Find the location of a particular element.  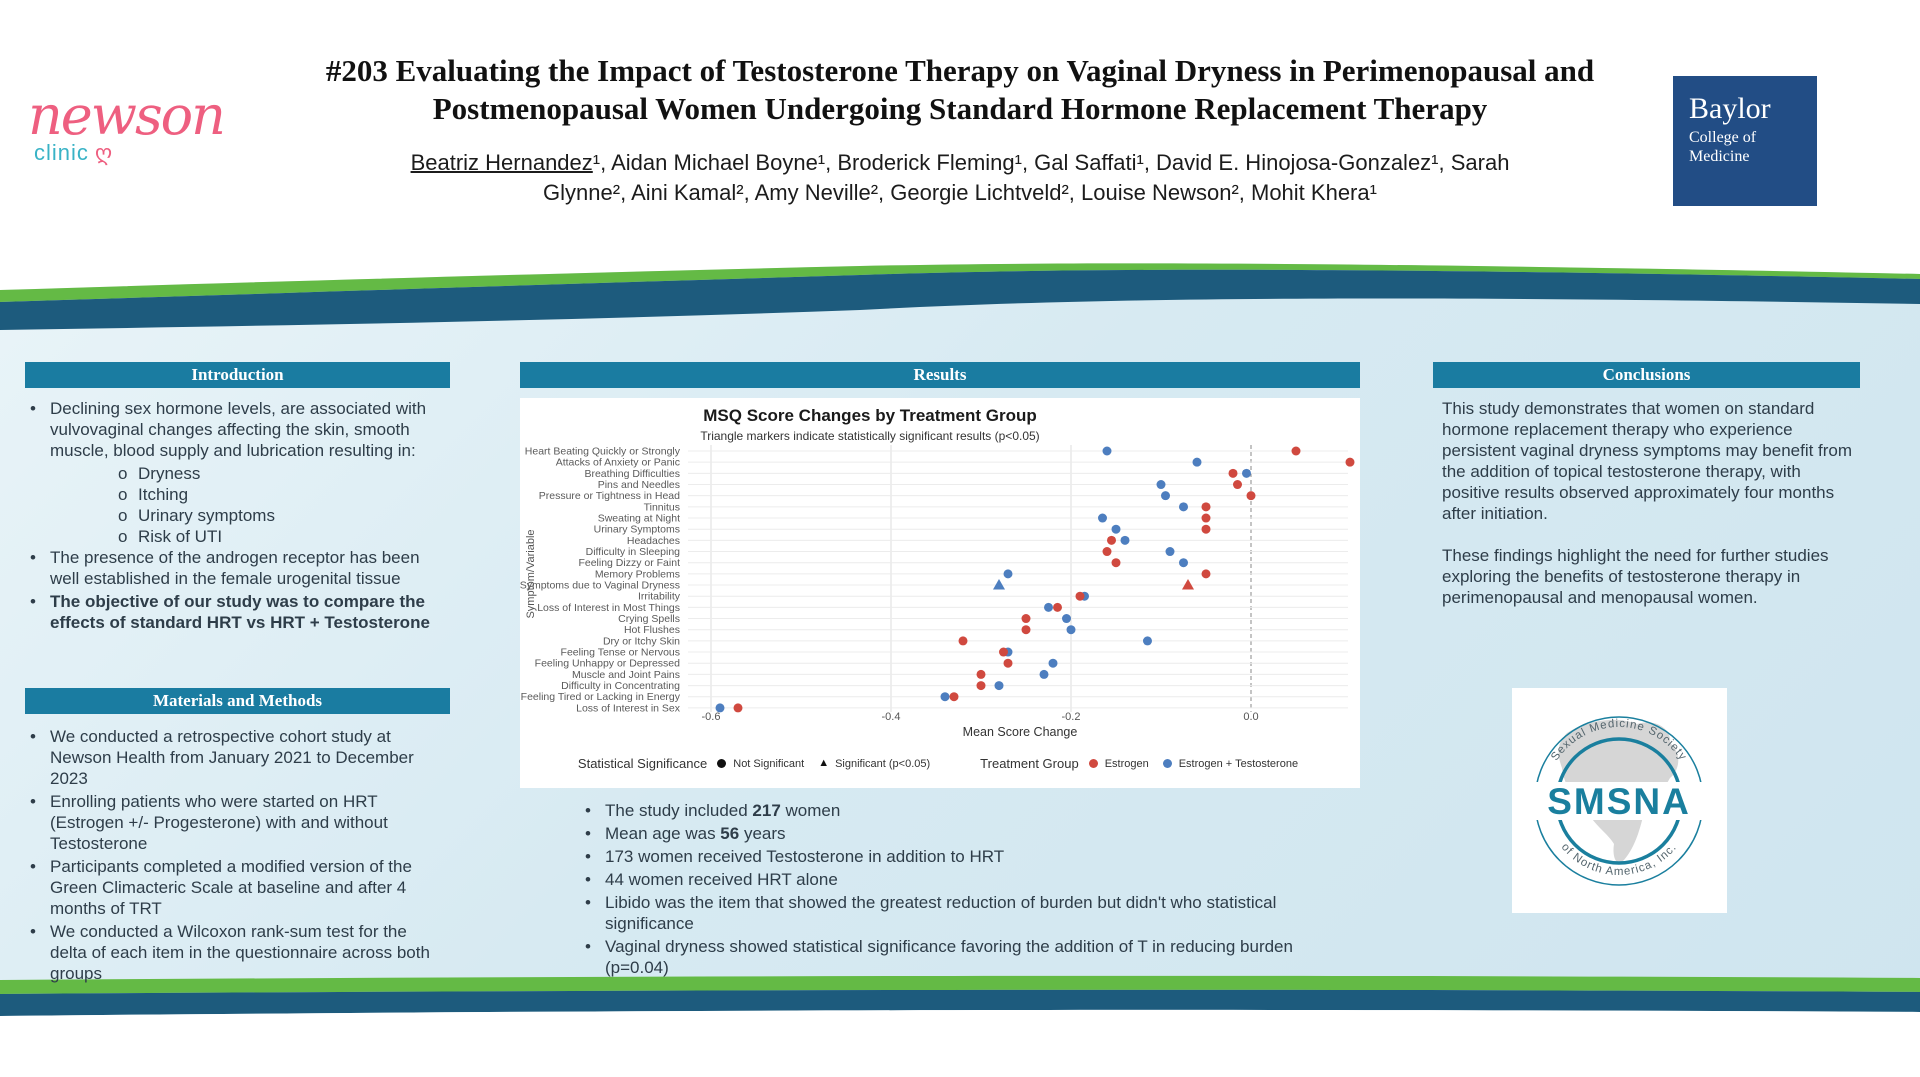

sub-list-item: o Dryness is located at coordinates (283, 473).